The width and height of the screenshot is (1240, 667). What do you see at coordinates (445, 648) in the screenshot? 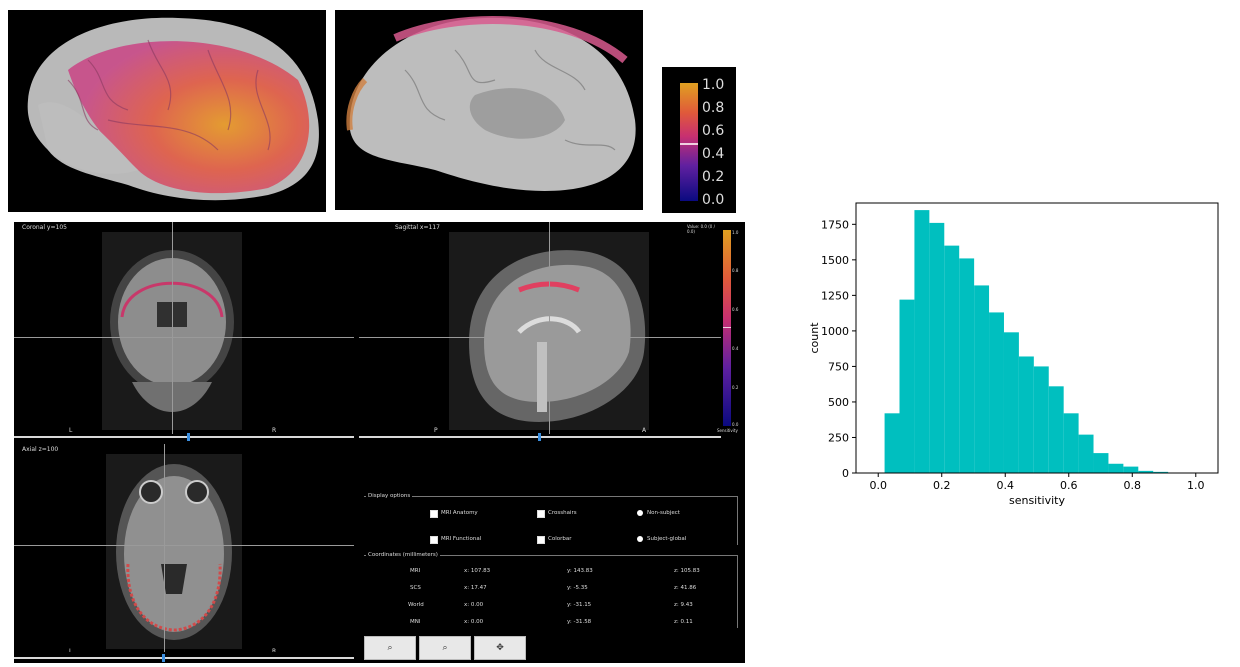
I see `zoom-out-button: ⌕` at bounding box center [445, 648].